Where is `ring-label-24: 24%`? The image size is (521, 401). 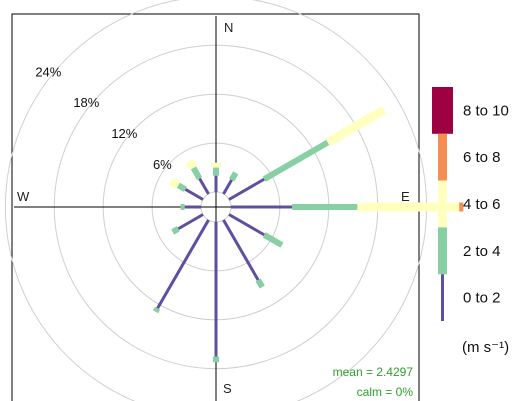 ring-label-24: 24% is located at coordinates (48, 71).